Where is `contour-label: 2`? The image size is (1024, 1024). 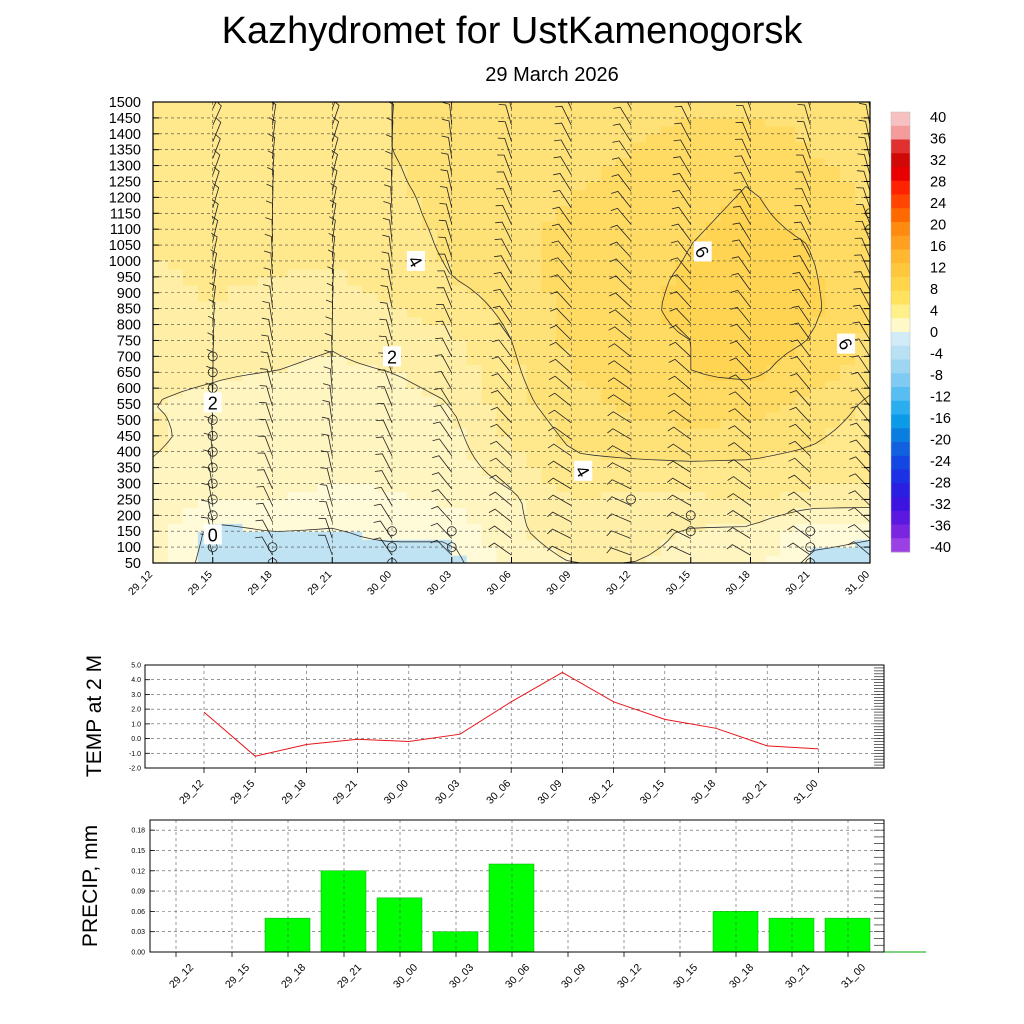 contour-label: 2 is located at coordinates (213, 403).